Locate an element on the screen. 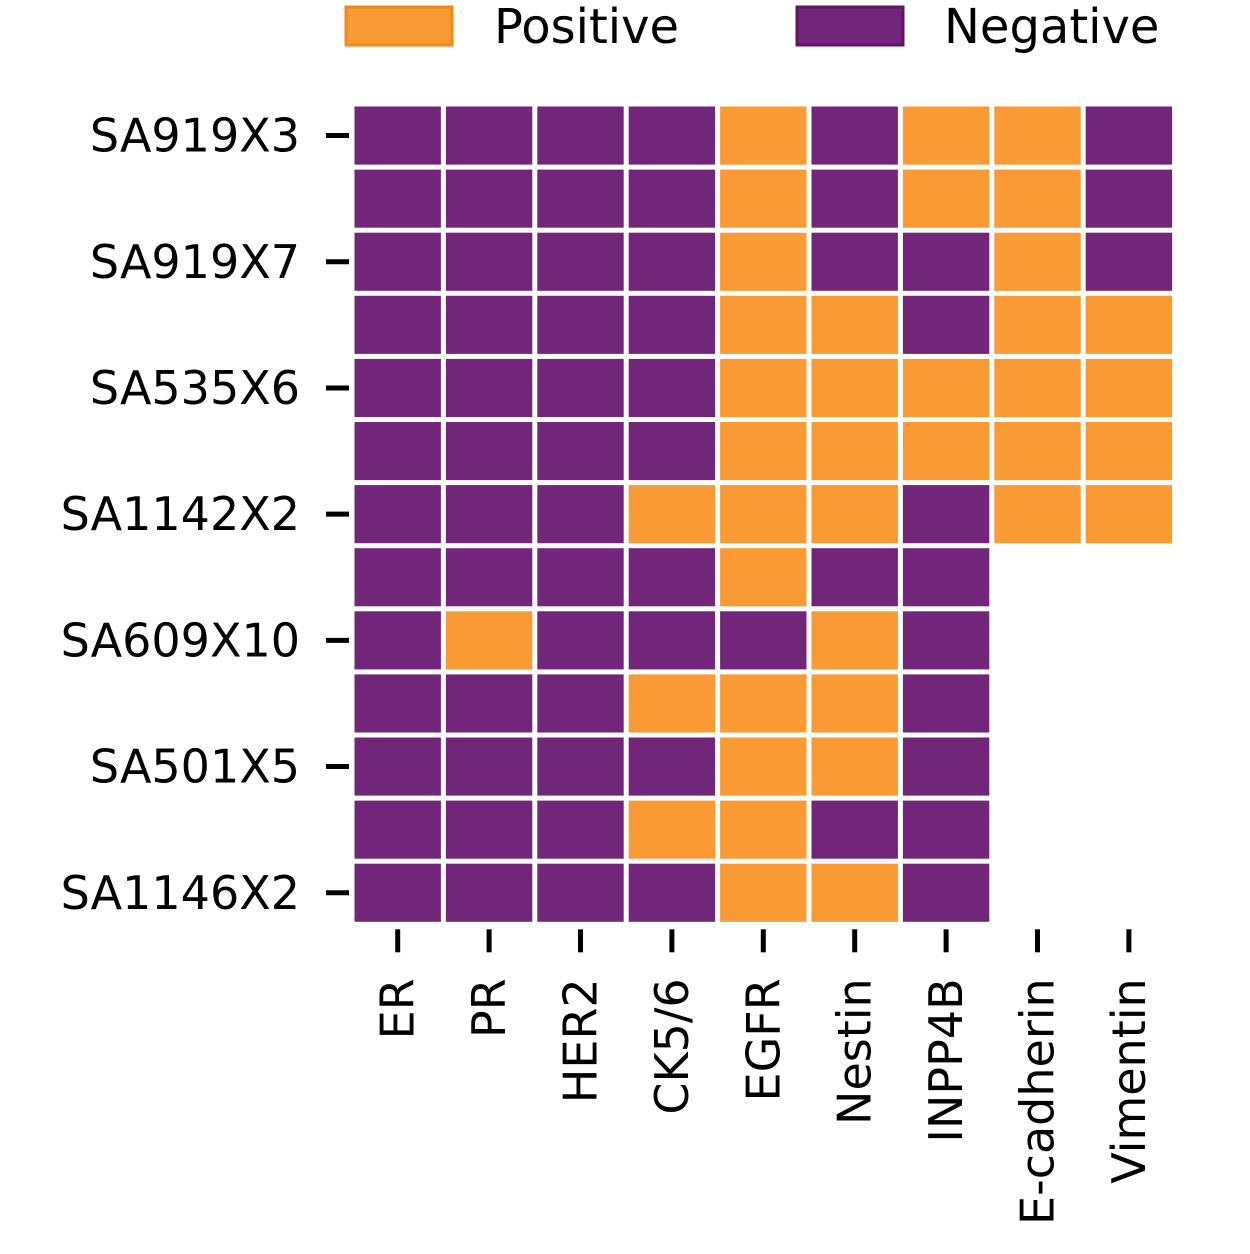 The image size is (1250, 1254). heatmap-cell-r6-pr is located at coordinates (489, 514).